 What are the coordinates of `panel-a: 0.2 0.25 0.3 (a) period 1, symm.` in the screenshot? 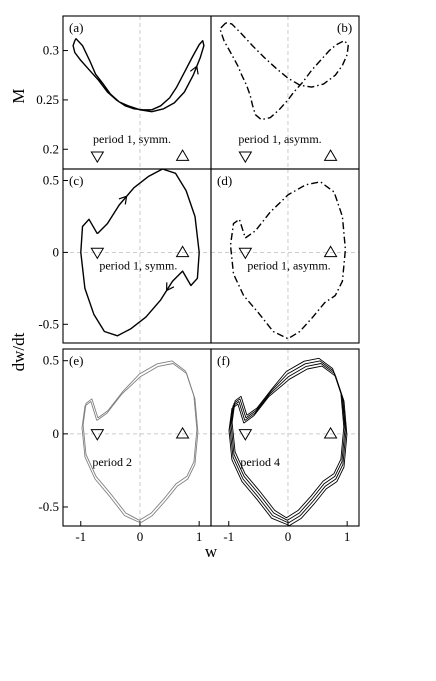 It's located at (124, 92).